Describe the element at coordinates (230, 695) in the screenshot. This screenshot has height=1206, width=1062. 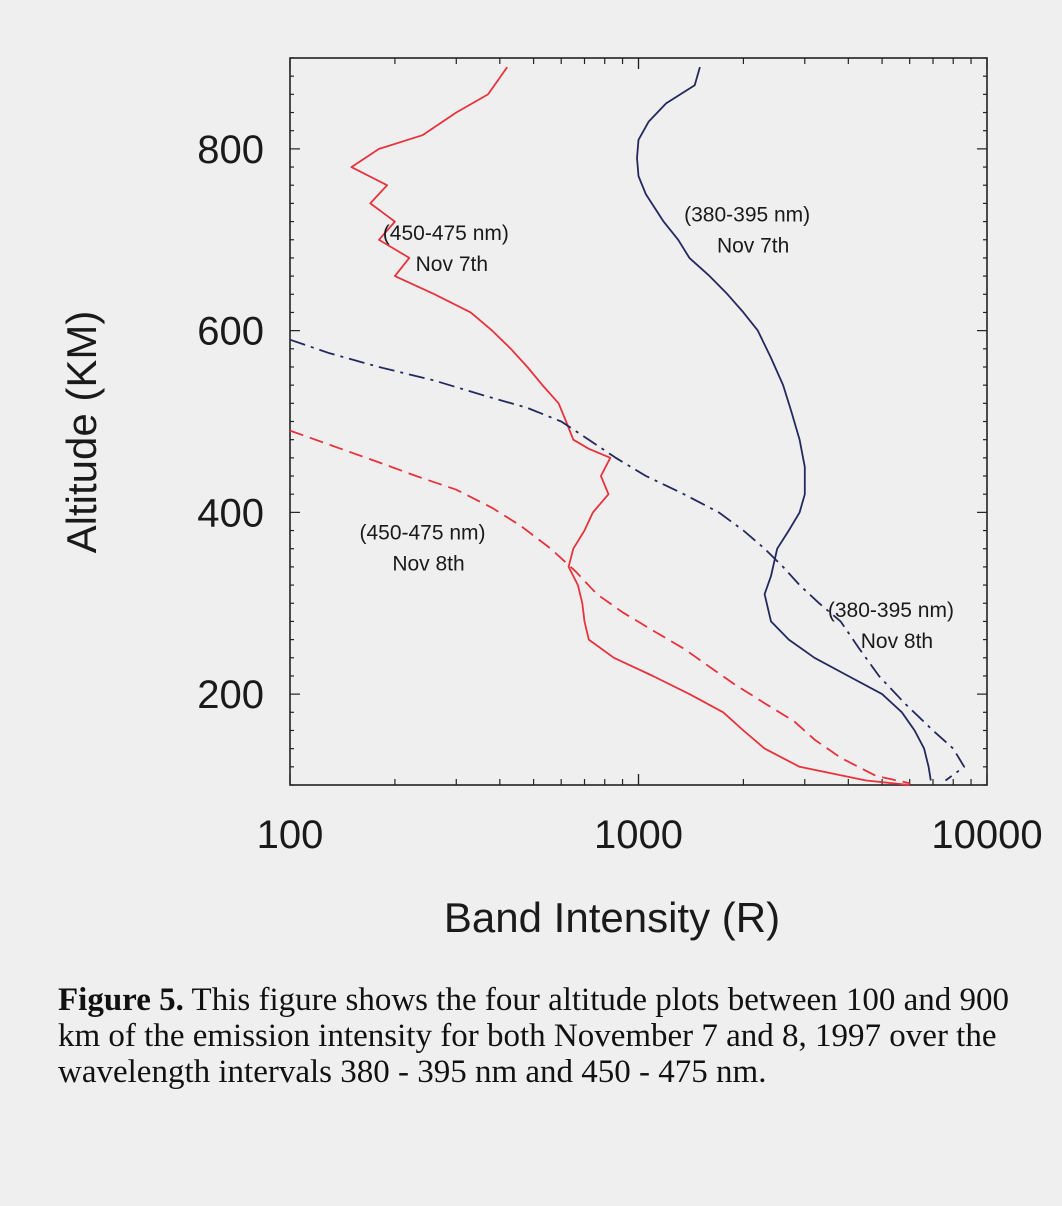
I see `y-tick-label: 200` at that location.